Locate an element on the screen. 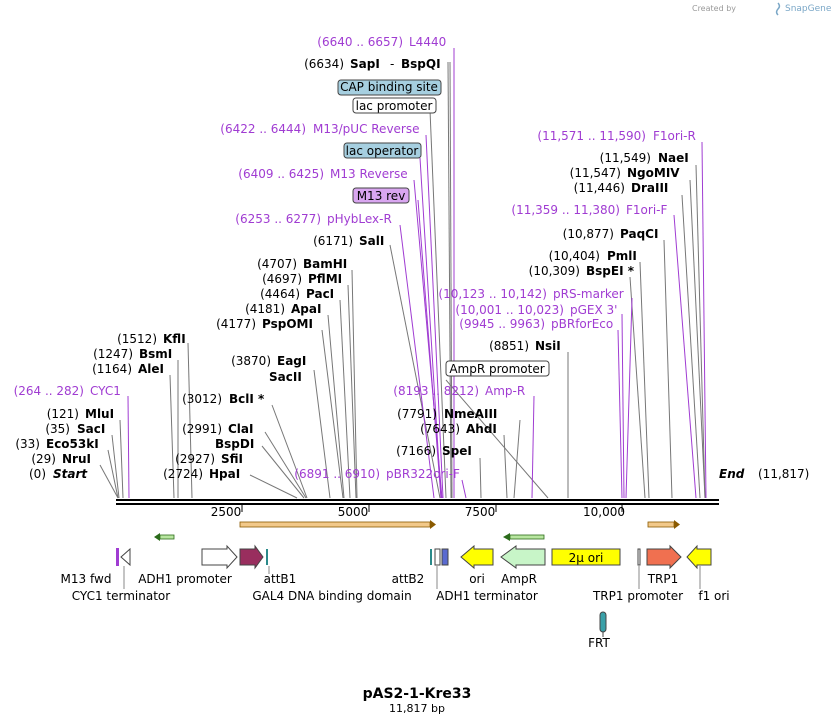 Image resolution: width=834 pixels, height=724 pixels. primer-range-cyc1: (264 .. 282) is located at coordinates (49, 391).